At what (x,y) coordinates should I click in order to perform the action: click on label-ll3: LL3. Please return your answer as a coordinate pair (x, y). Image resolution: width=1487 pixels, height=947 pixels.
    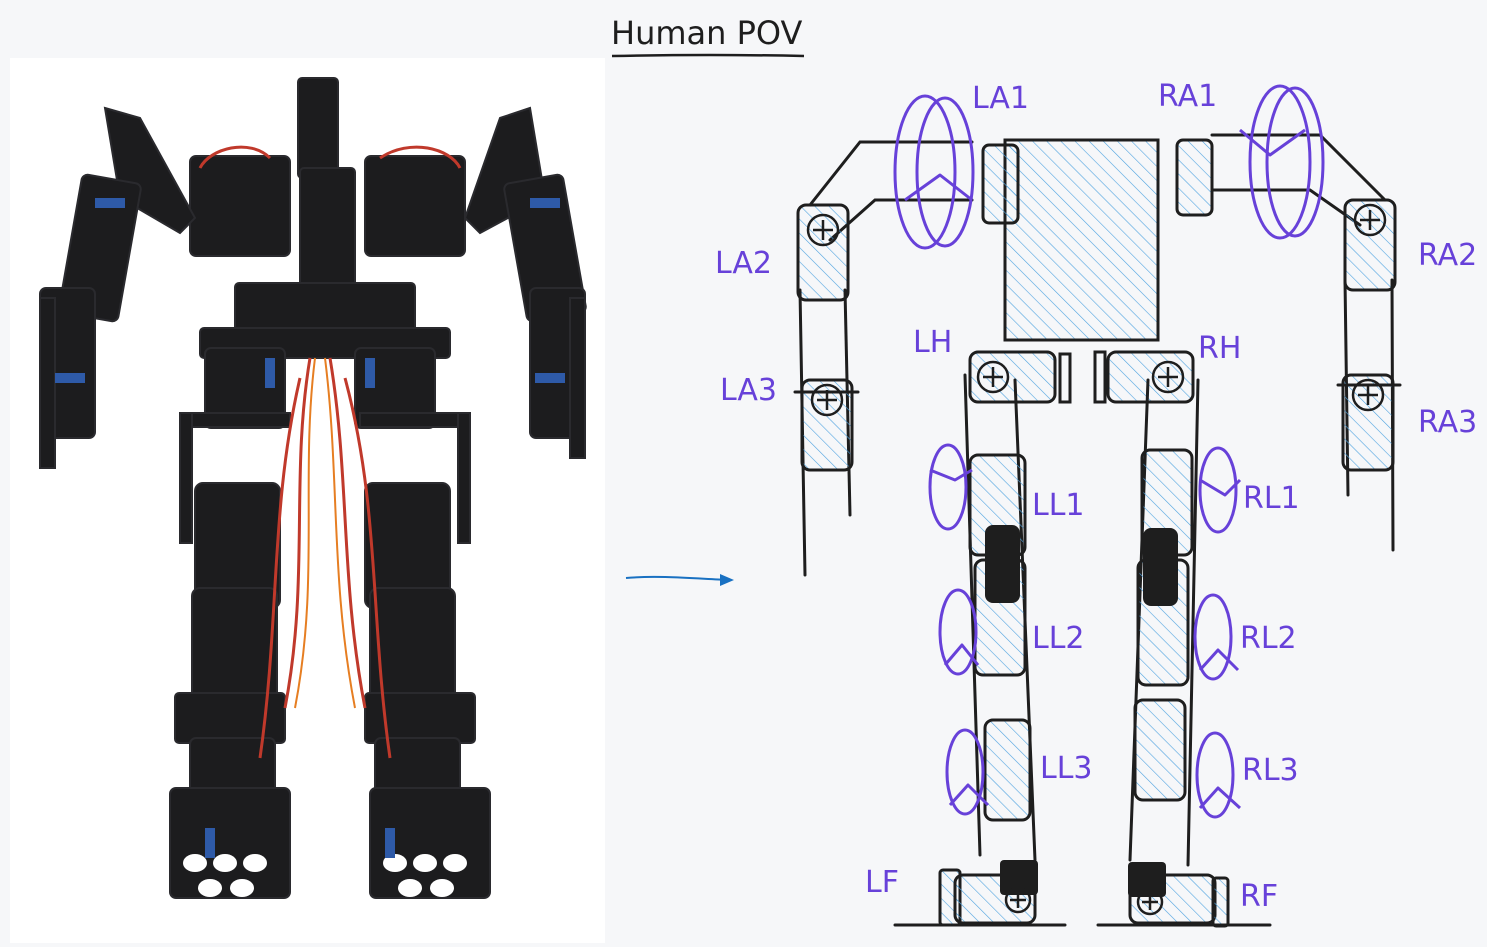
    Looking at the image, I should click on (1066, 768).